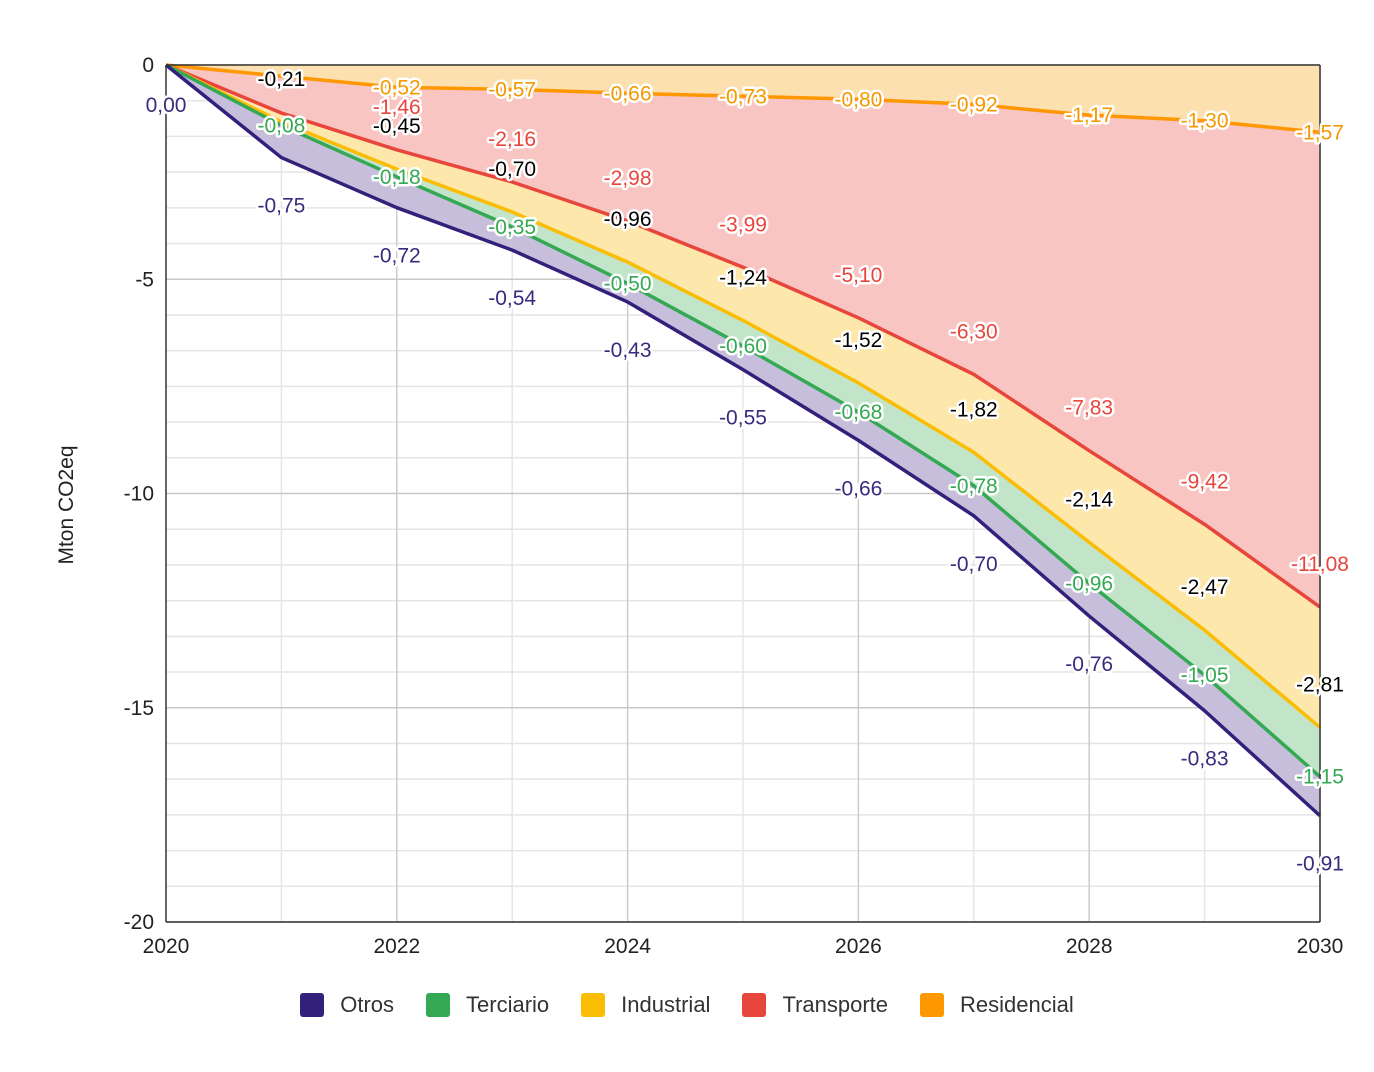  Describe the element at coordinates (974, 104) in the screenshot. I see `data-label-residencial: -0,92` at that location.